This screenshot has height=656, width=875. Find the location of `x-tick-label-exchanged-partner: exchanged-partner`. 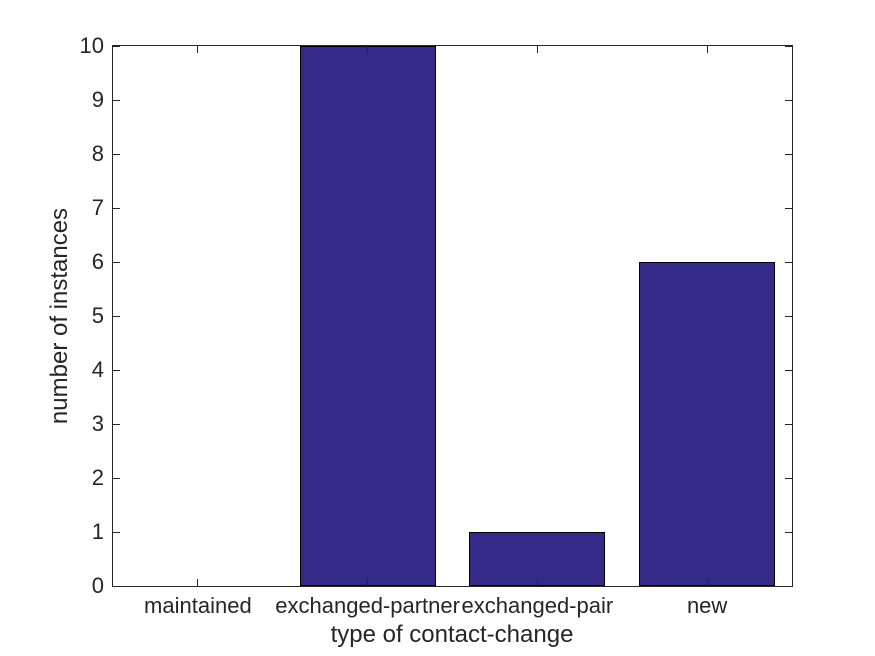

x-tick-label-exchanged-partner: exchanged-partner is located at coordinates (367, 605).